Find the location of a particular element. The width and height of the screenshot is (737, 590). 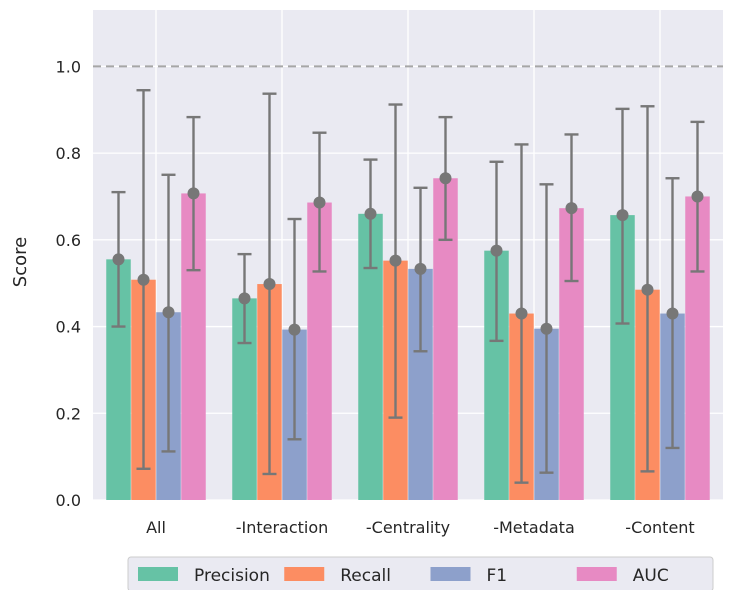

legend: Precision Recall F1 AUC is located at coordinates (420, 573).